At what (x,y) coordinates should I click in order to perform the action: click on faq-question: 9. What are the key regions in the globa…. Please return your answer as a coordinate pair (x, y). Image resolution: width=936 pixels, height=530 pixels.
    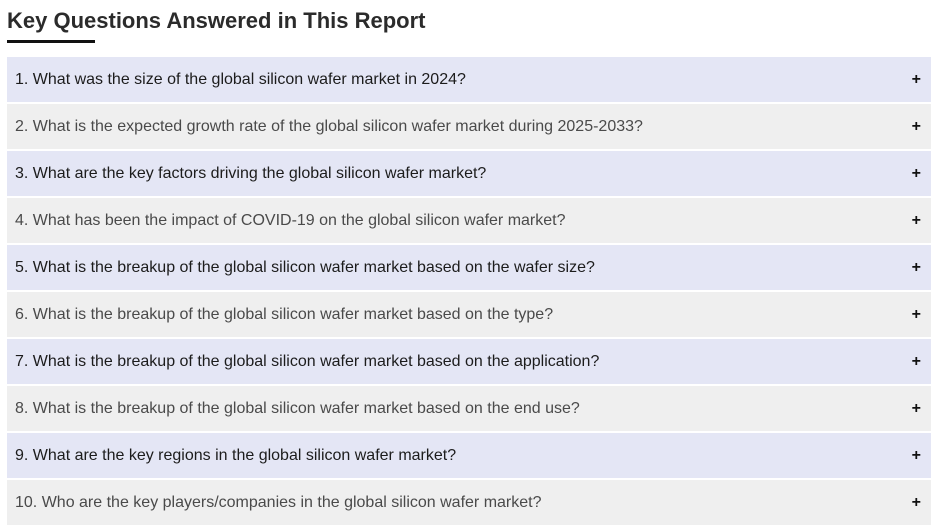
    Looking at the image, I should click on (236, 455).